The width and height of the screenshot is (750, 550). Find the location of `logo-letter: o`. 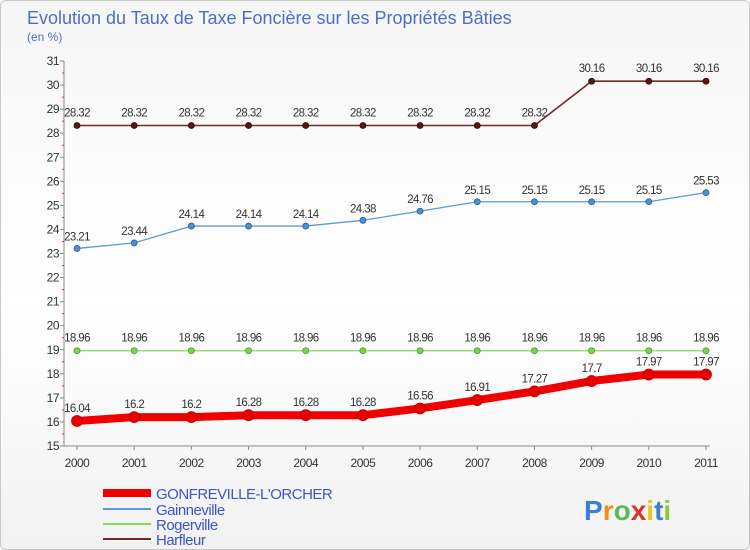

logo-letter: o is located at coordinates (622, 510).